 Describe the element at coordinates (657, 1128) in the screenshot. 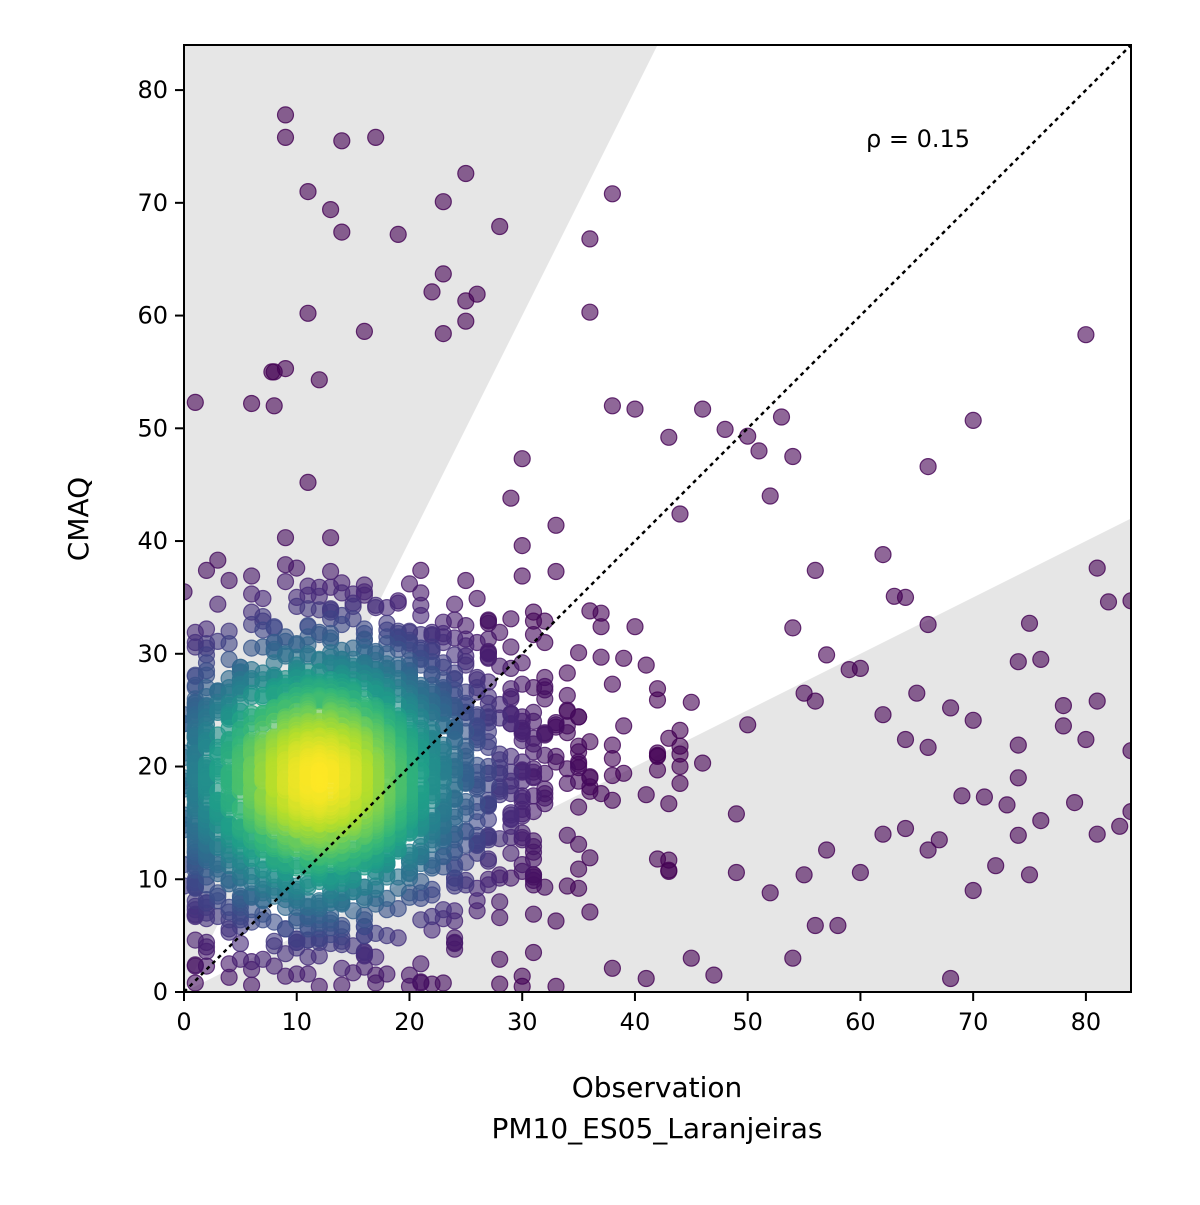

I see `x-axis-label-station: PM10_ES05_Laranjeiras` at that location.